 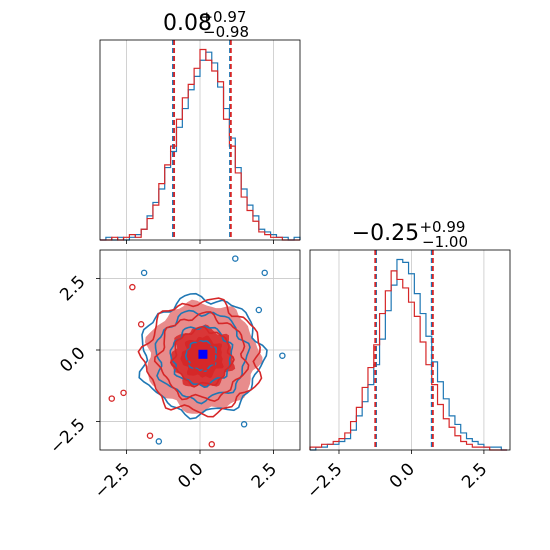 I want to click on title-hist-2: −0.25 +0.99 −1.00, so click(x=411, y=234).